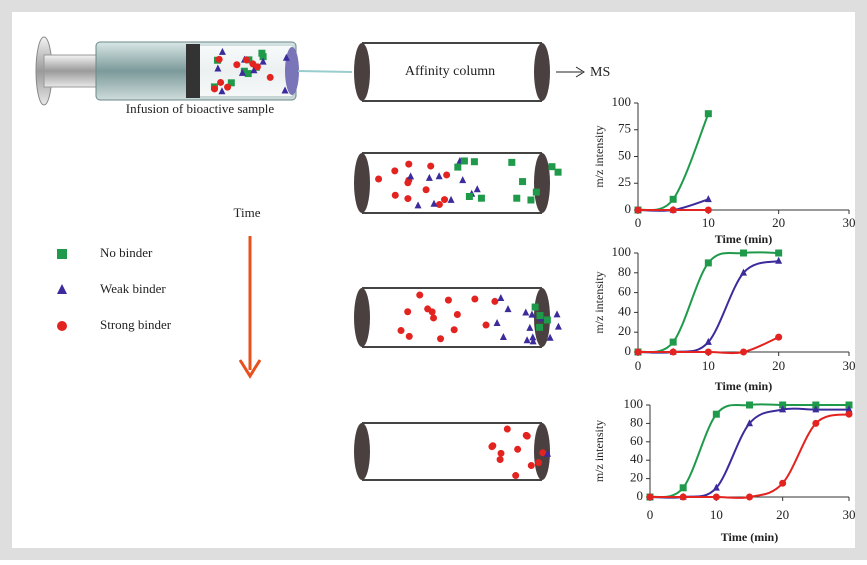 The height and width of the screenshot is (565, 867). Describe the element at coordinates (136, 324) in the screenshot. I see `legend-label: Strong binder` at that location.